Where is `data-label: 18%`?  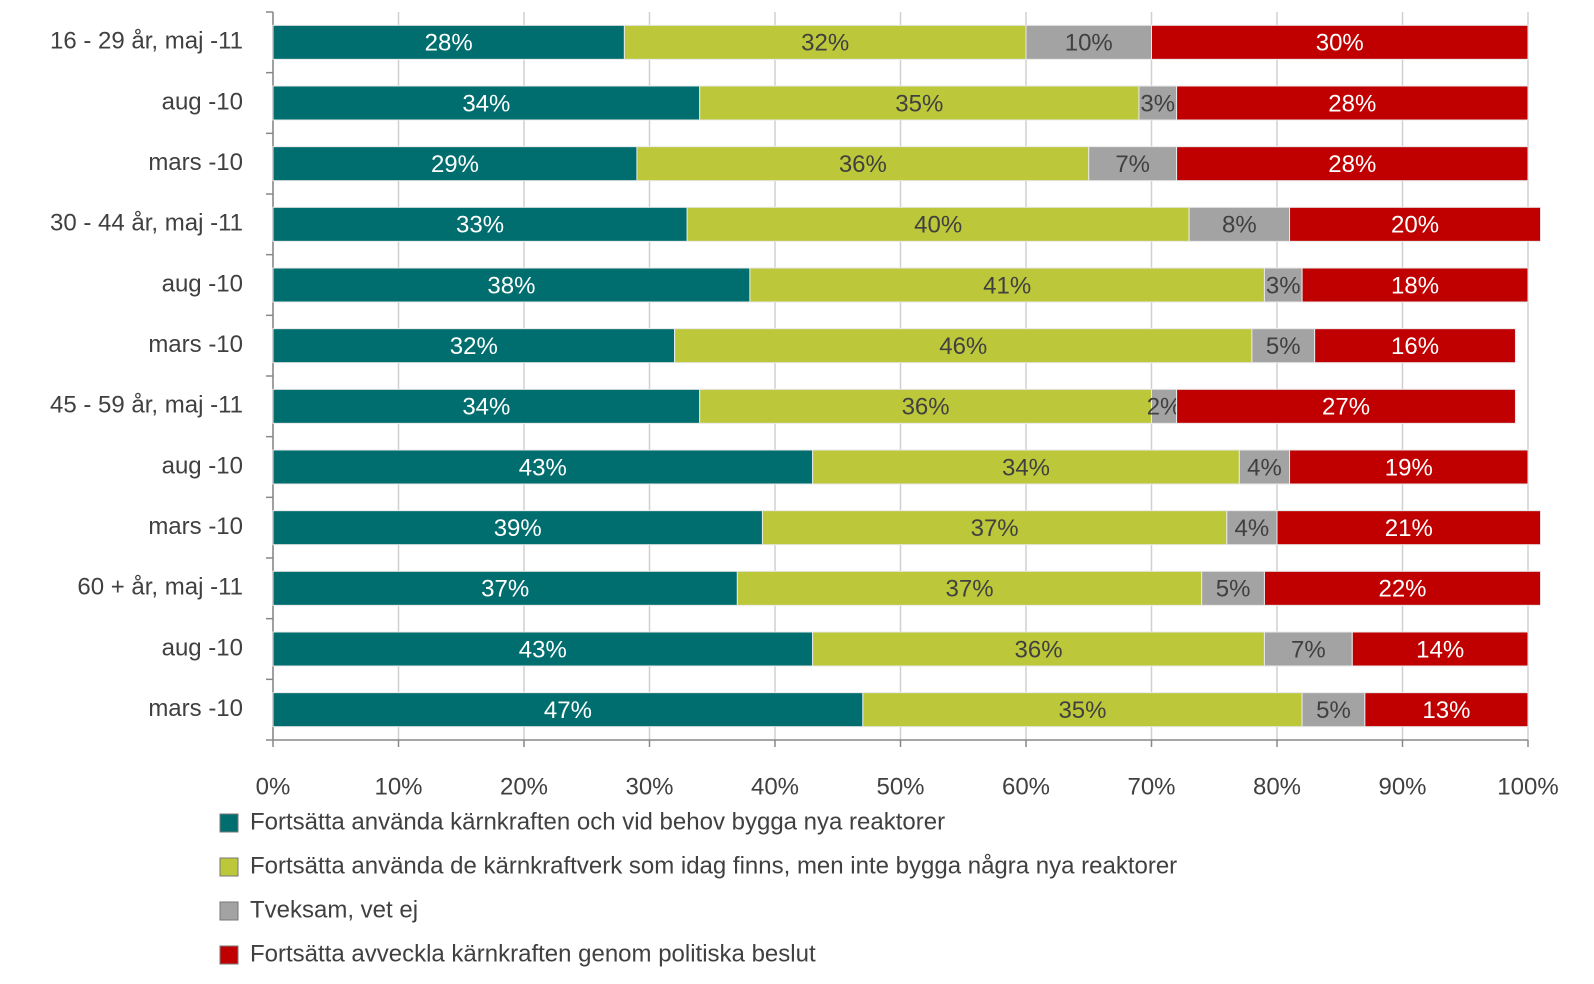 data-label: 18% is located at coordinates (1415, 285).